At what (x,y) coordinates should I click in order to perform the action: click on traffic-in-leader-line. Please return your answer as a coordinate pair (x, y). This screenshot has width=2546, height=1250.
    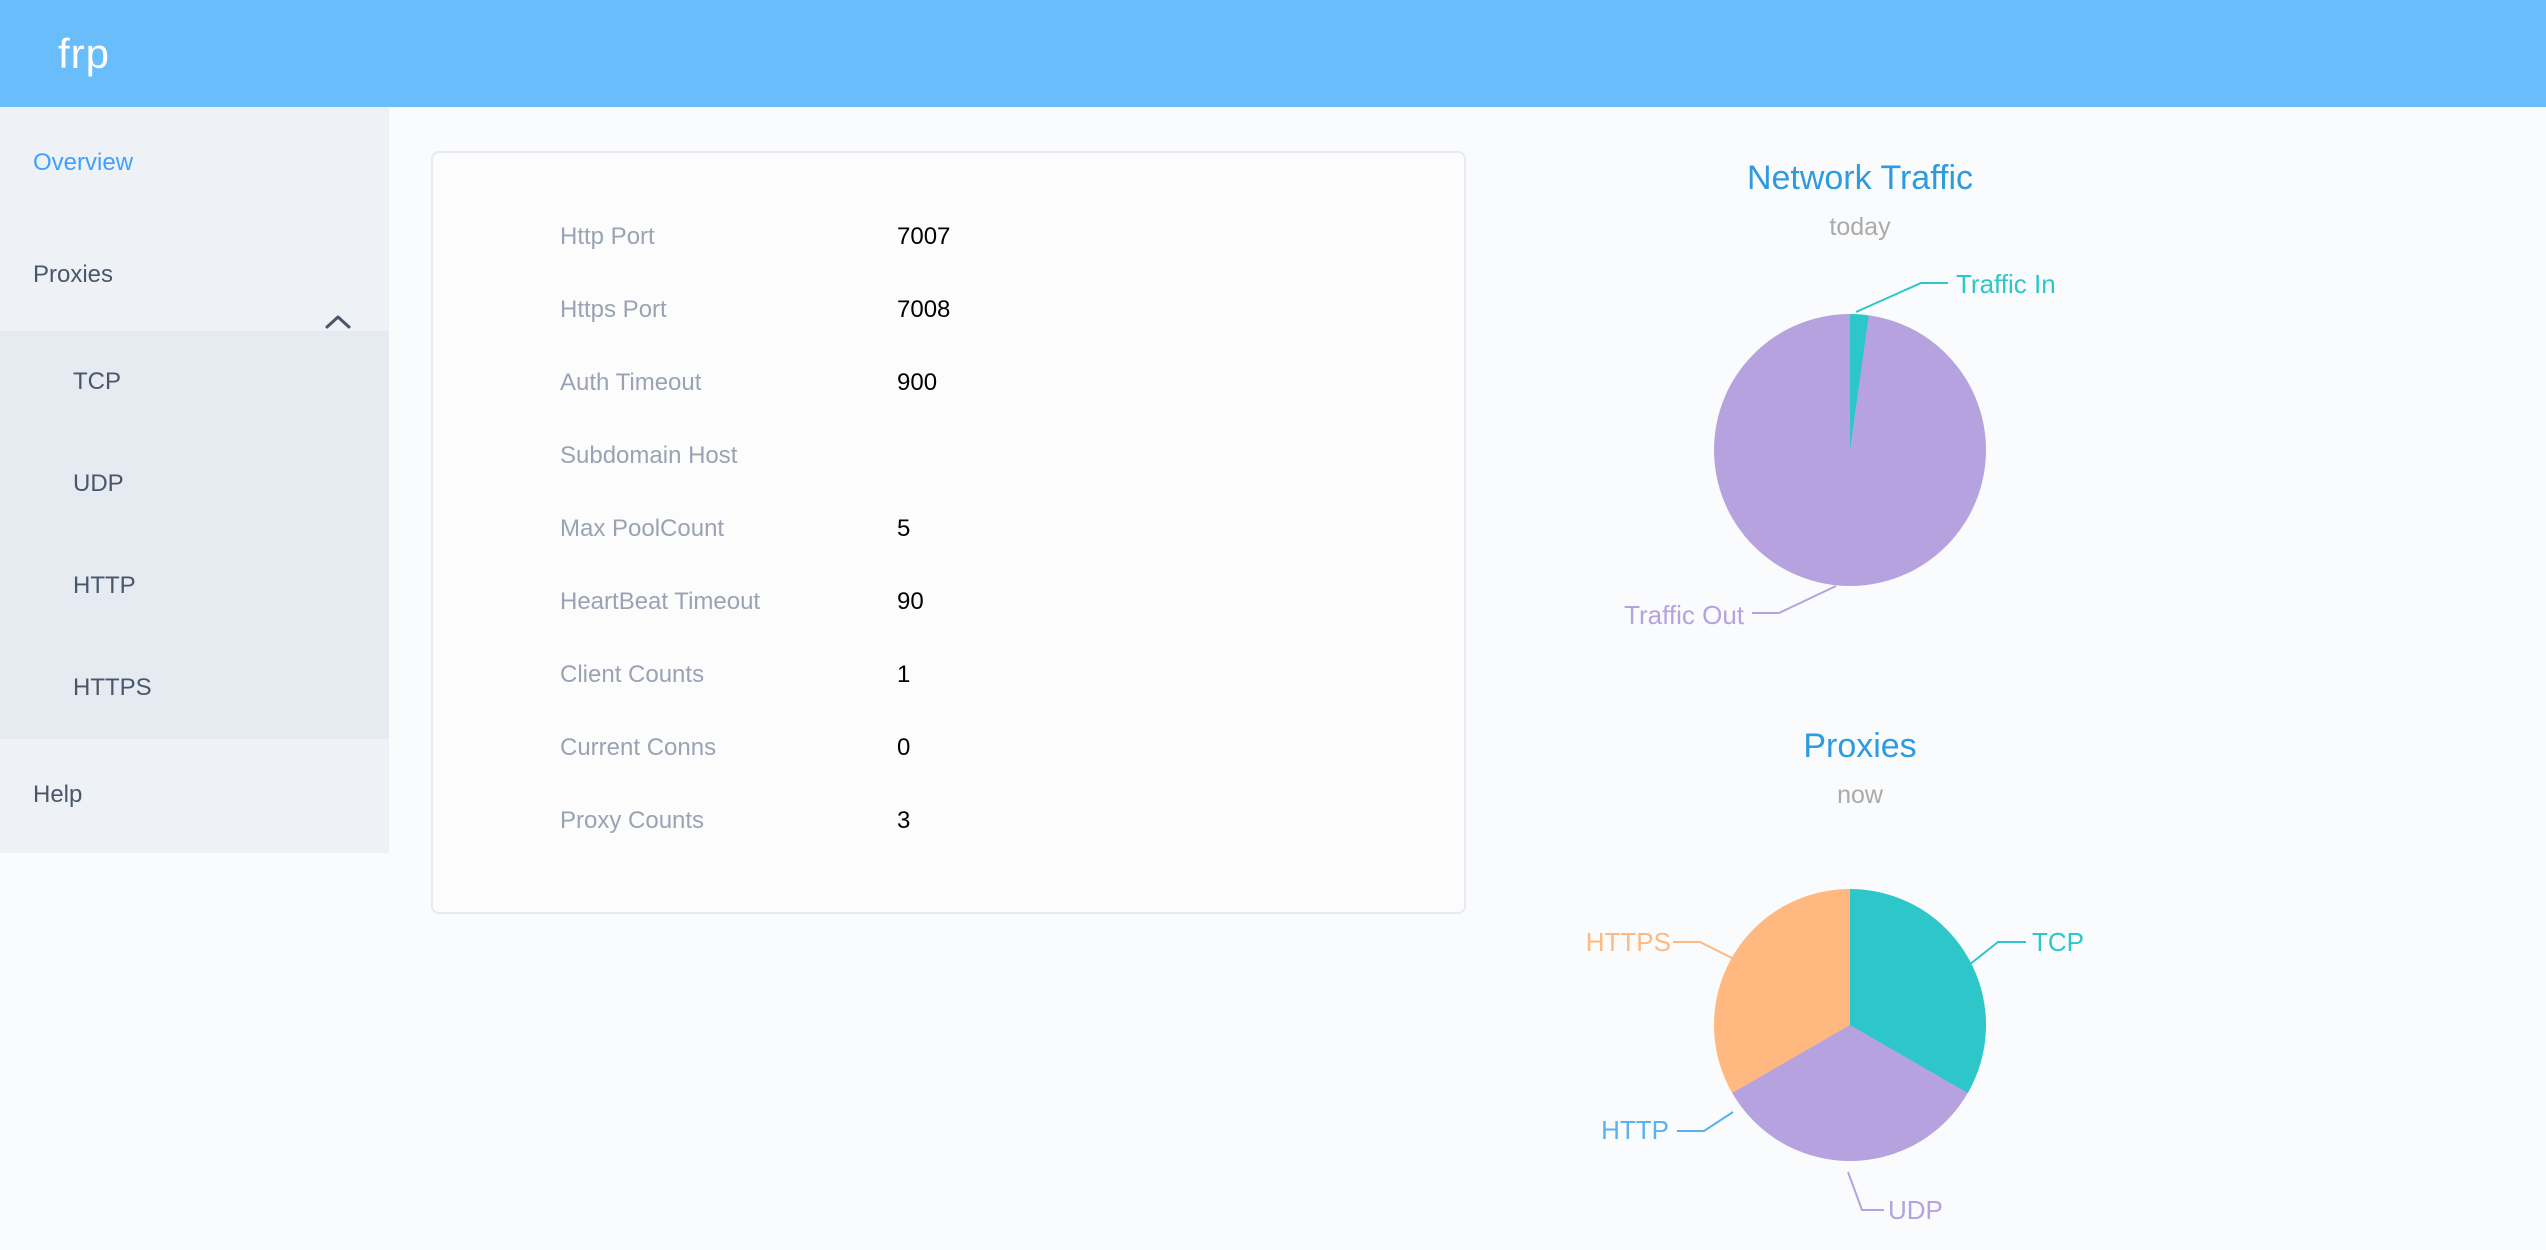
    Looking at the image, I should click on (1901, 297).